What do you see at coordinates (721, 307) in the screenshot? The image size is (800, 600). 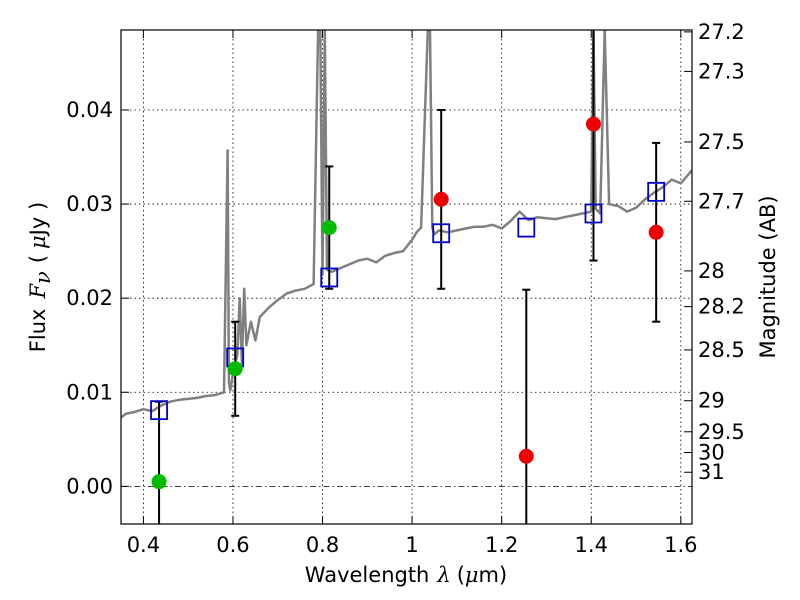 I see `mag-tick-label: 28.2` at bounding box center [721, 307].